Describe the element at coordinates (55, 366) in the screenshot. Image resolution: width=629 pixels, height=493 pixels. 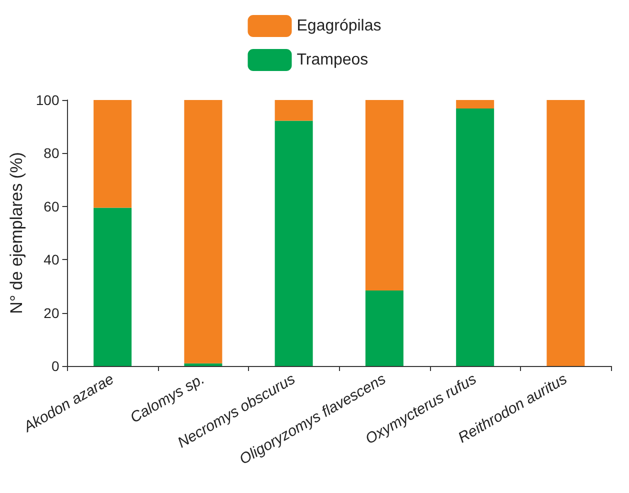
I see `y-tick-label: 0` at that location.